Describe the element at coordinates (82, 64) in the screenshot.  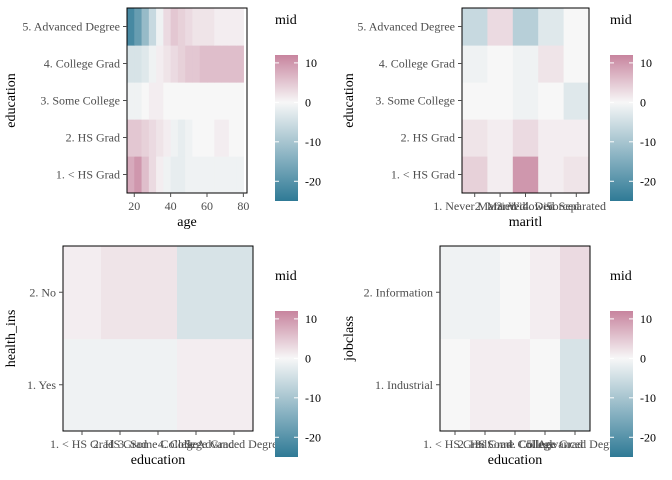
I see `y-tick-label: 4. College Grad` at that location.